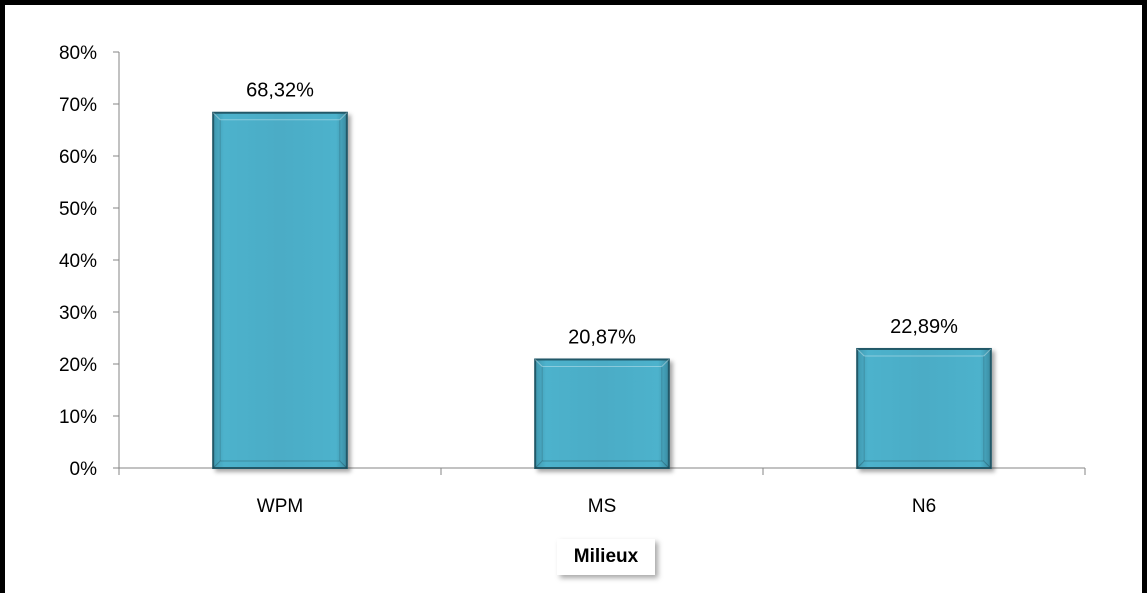 The height and width of the screenshot is (593, 1147). I want to click on y-tick-label: 40%, so click(78, 261).